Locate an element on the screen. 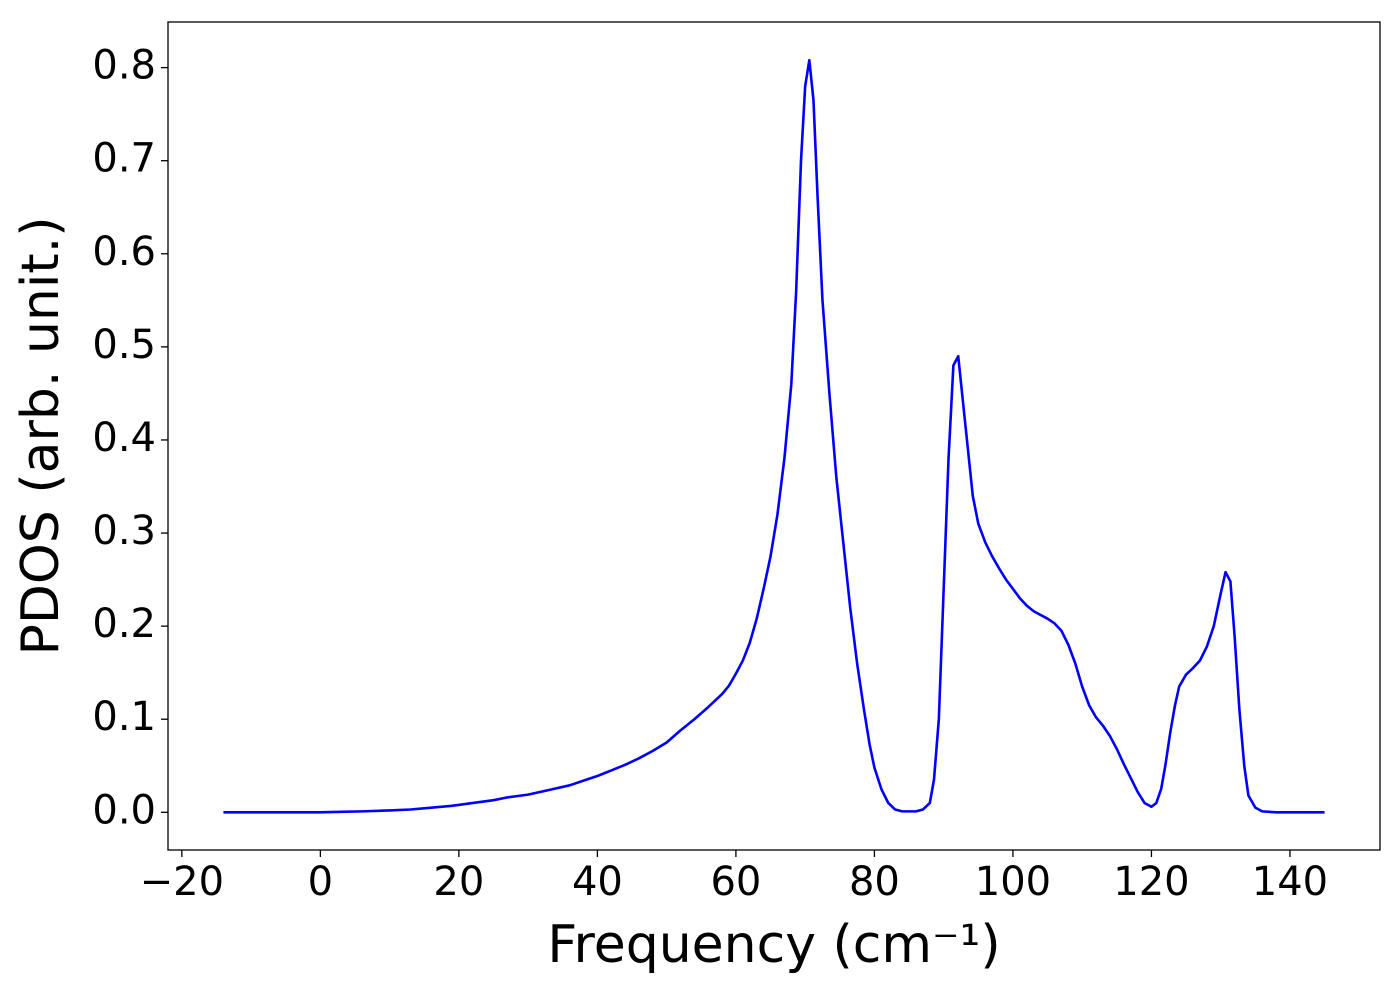  x-tick-label: 20 is located at coordinates (458, 882).